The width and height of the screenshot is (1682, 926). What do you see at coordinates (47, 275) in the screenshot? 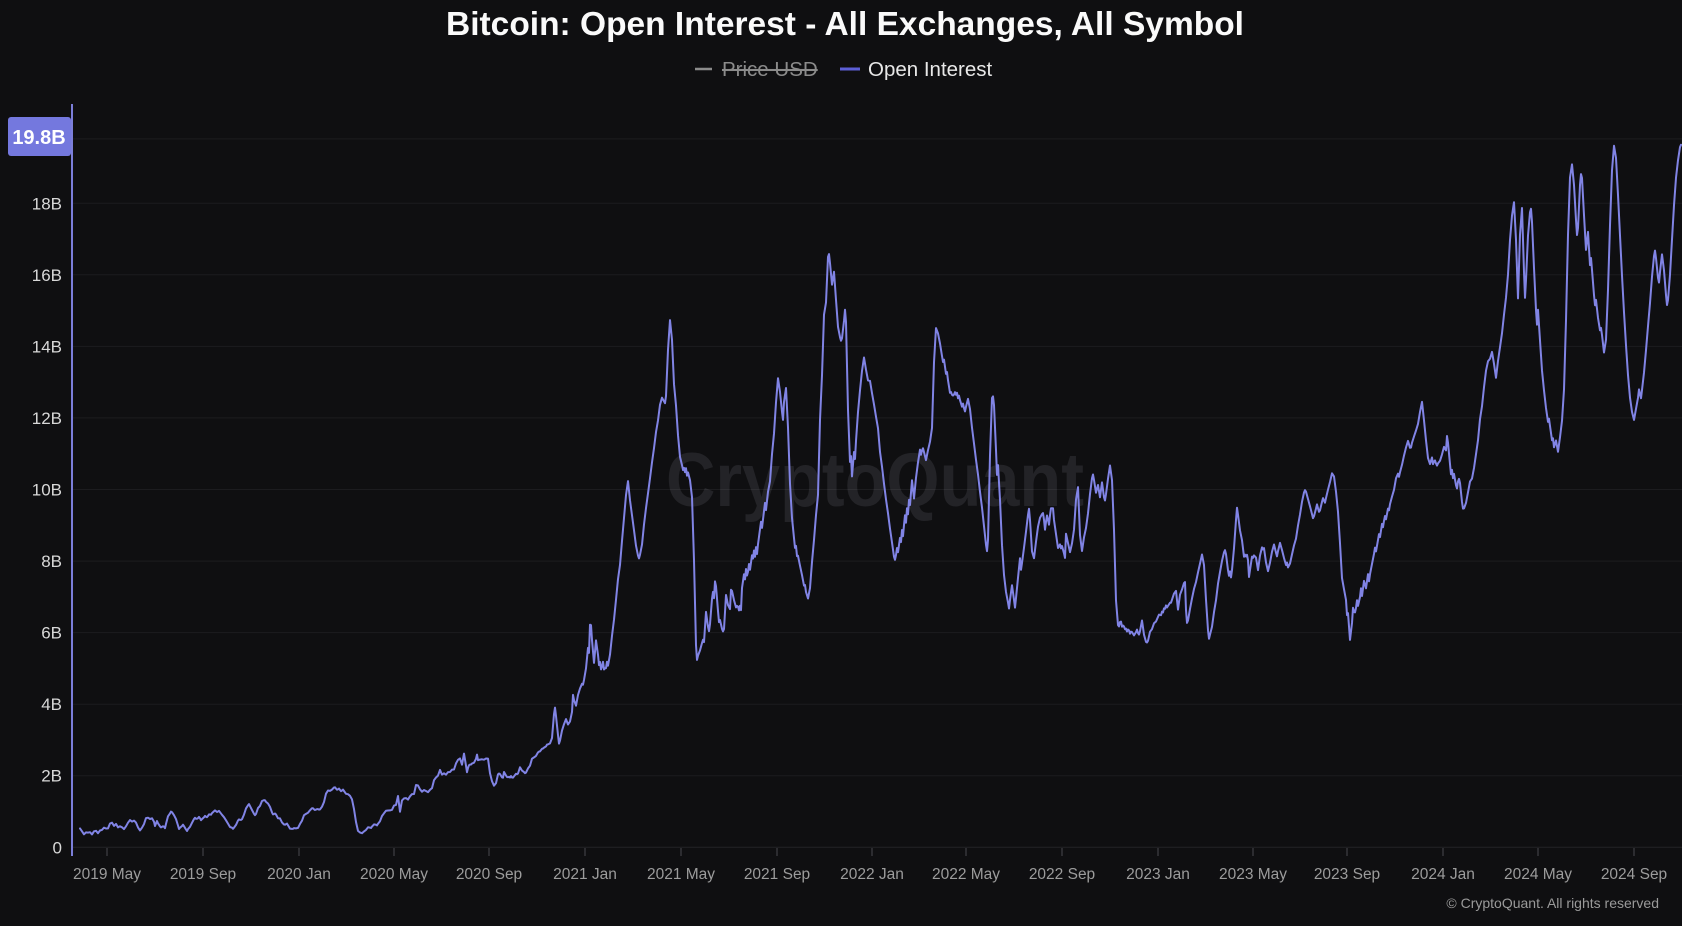
I see `svg-text: 16B` at bounding box center [47, 275].